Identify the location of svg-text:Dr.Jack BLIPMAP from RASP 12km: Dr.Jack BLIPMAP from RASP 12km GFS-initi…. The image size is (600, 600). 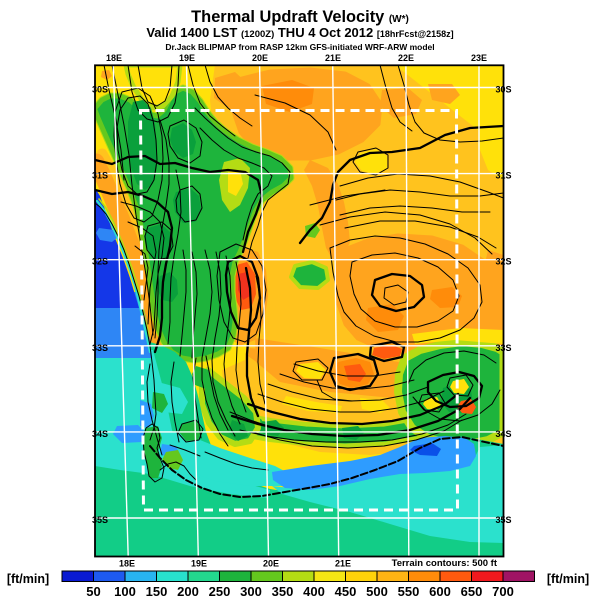
(299, 47).